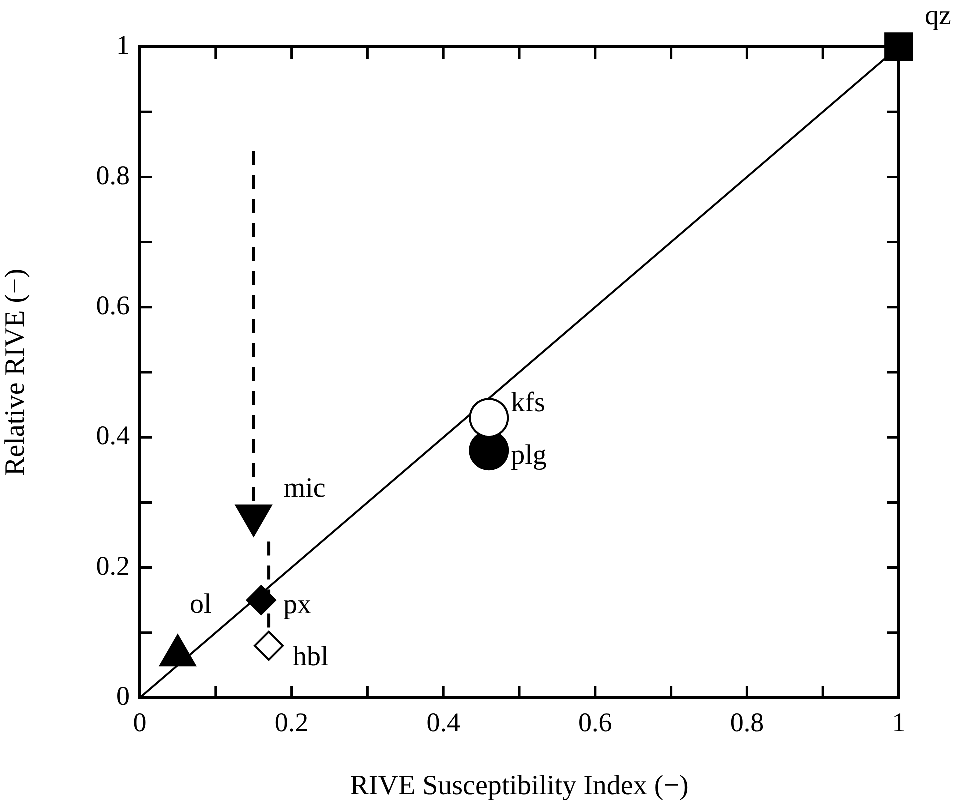 The width and height of the screenshot is (964, 808). What do you see at coordinates (123, 696) in the screenshot?
I see `y-tick-label: 0` at bounding box center [123, 696].